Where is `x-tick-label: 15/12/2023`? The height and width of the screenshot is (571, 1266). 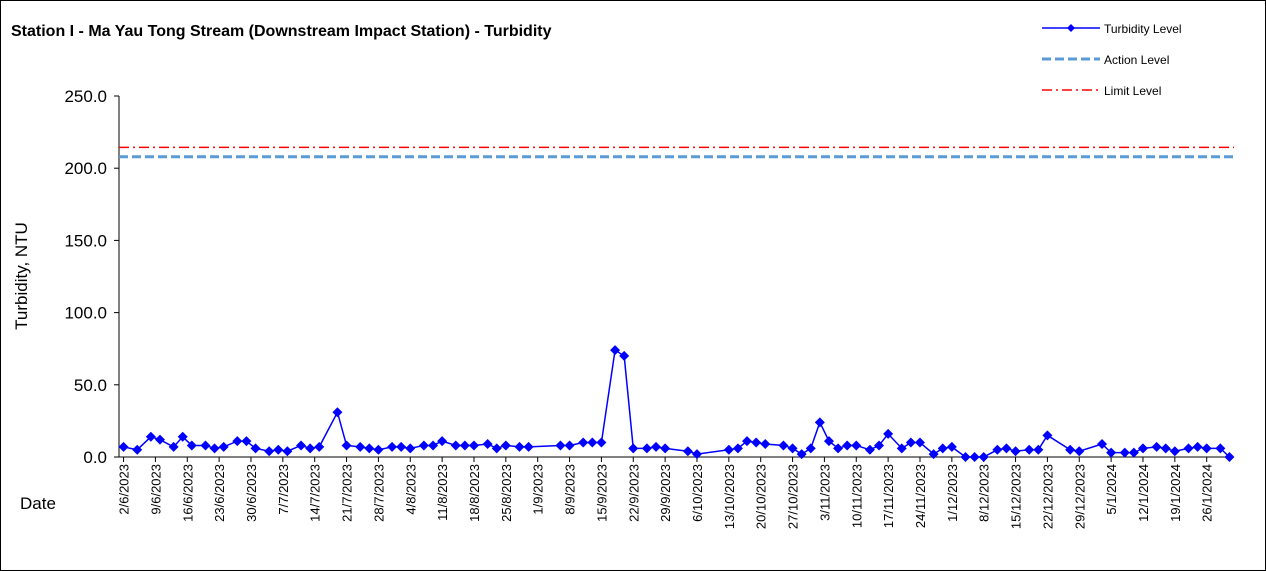 x-tick-label: 15/12/2023 is located at coordinates (1016, 496).